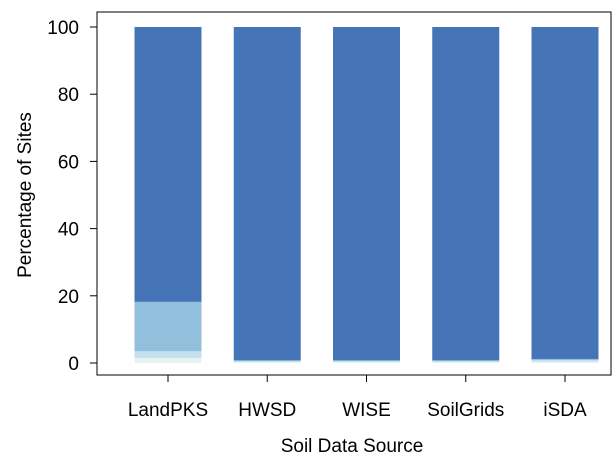 This screenshot has height=459, width=612. Describe the element at coordinates (267, 410) in the screenshot. I see `x-tick-label-hwsd: HWSD` at that location.